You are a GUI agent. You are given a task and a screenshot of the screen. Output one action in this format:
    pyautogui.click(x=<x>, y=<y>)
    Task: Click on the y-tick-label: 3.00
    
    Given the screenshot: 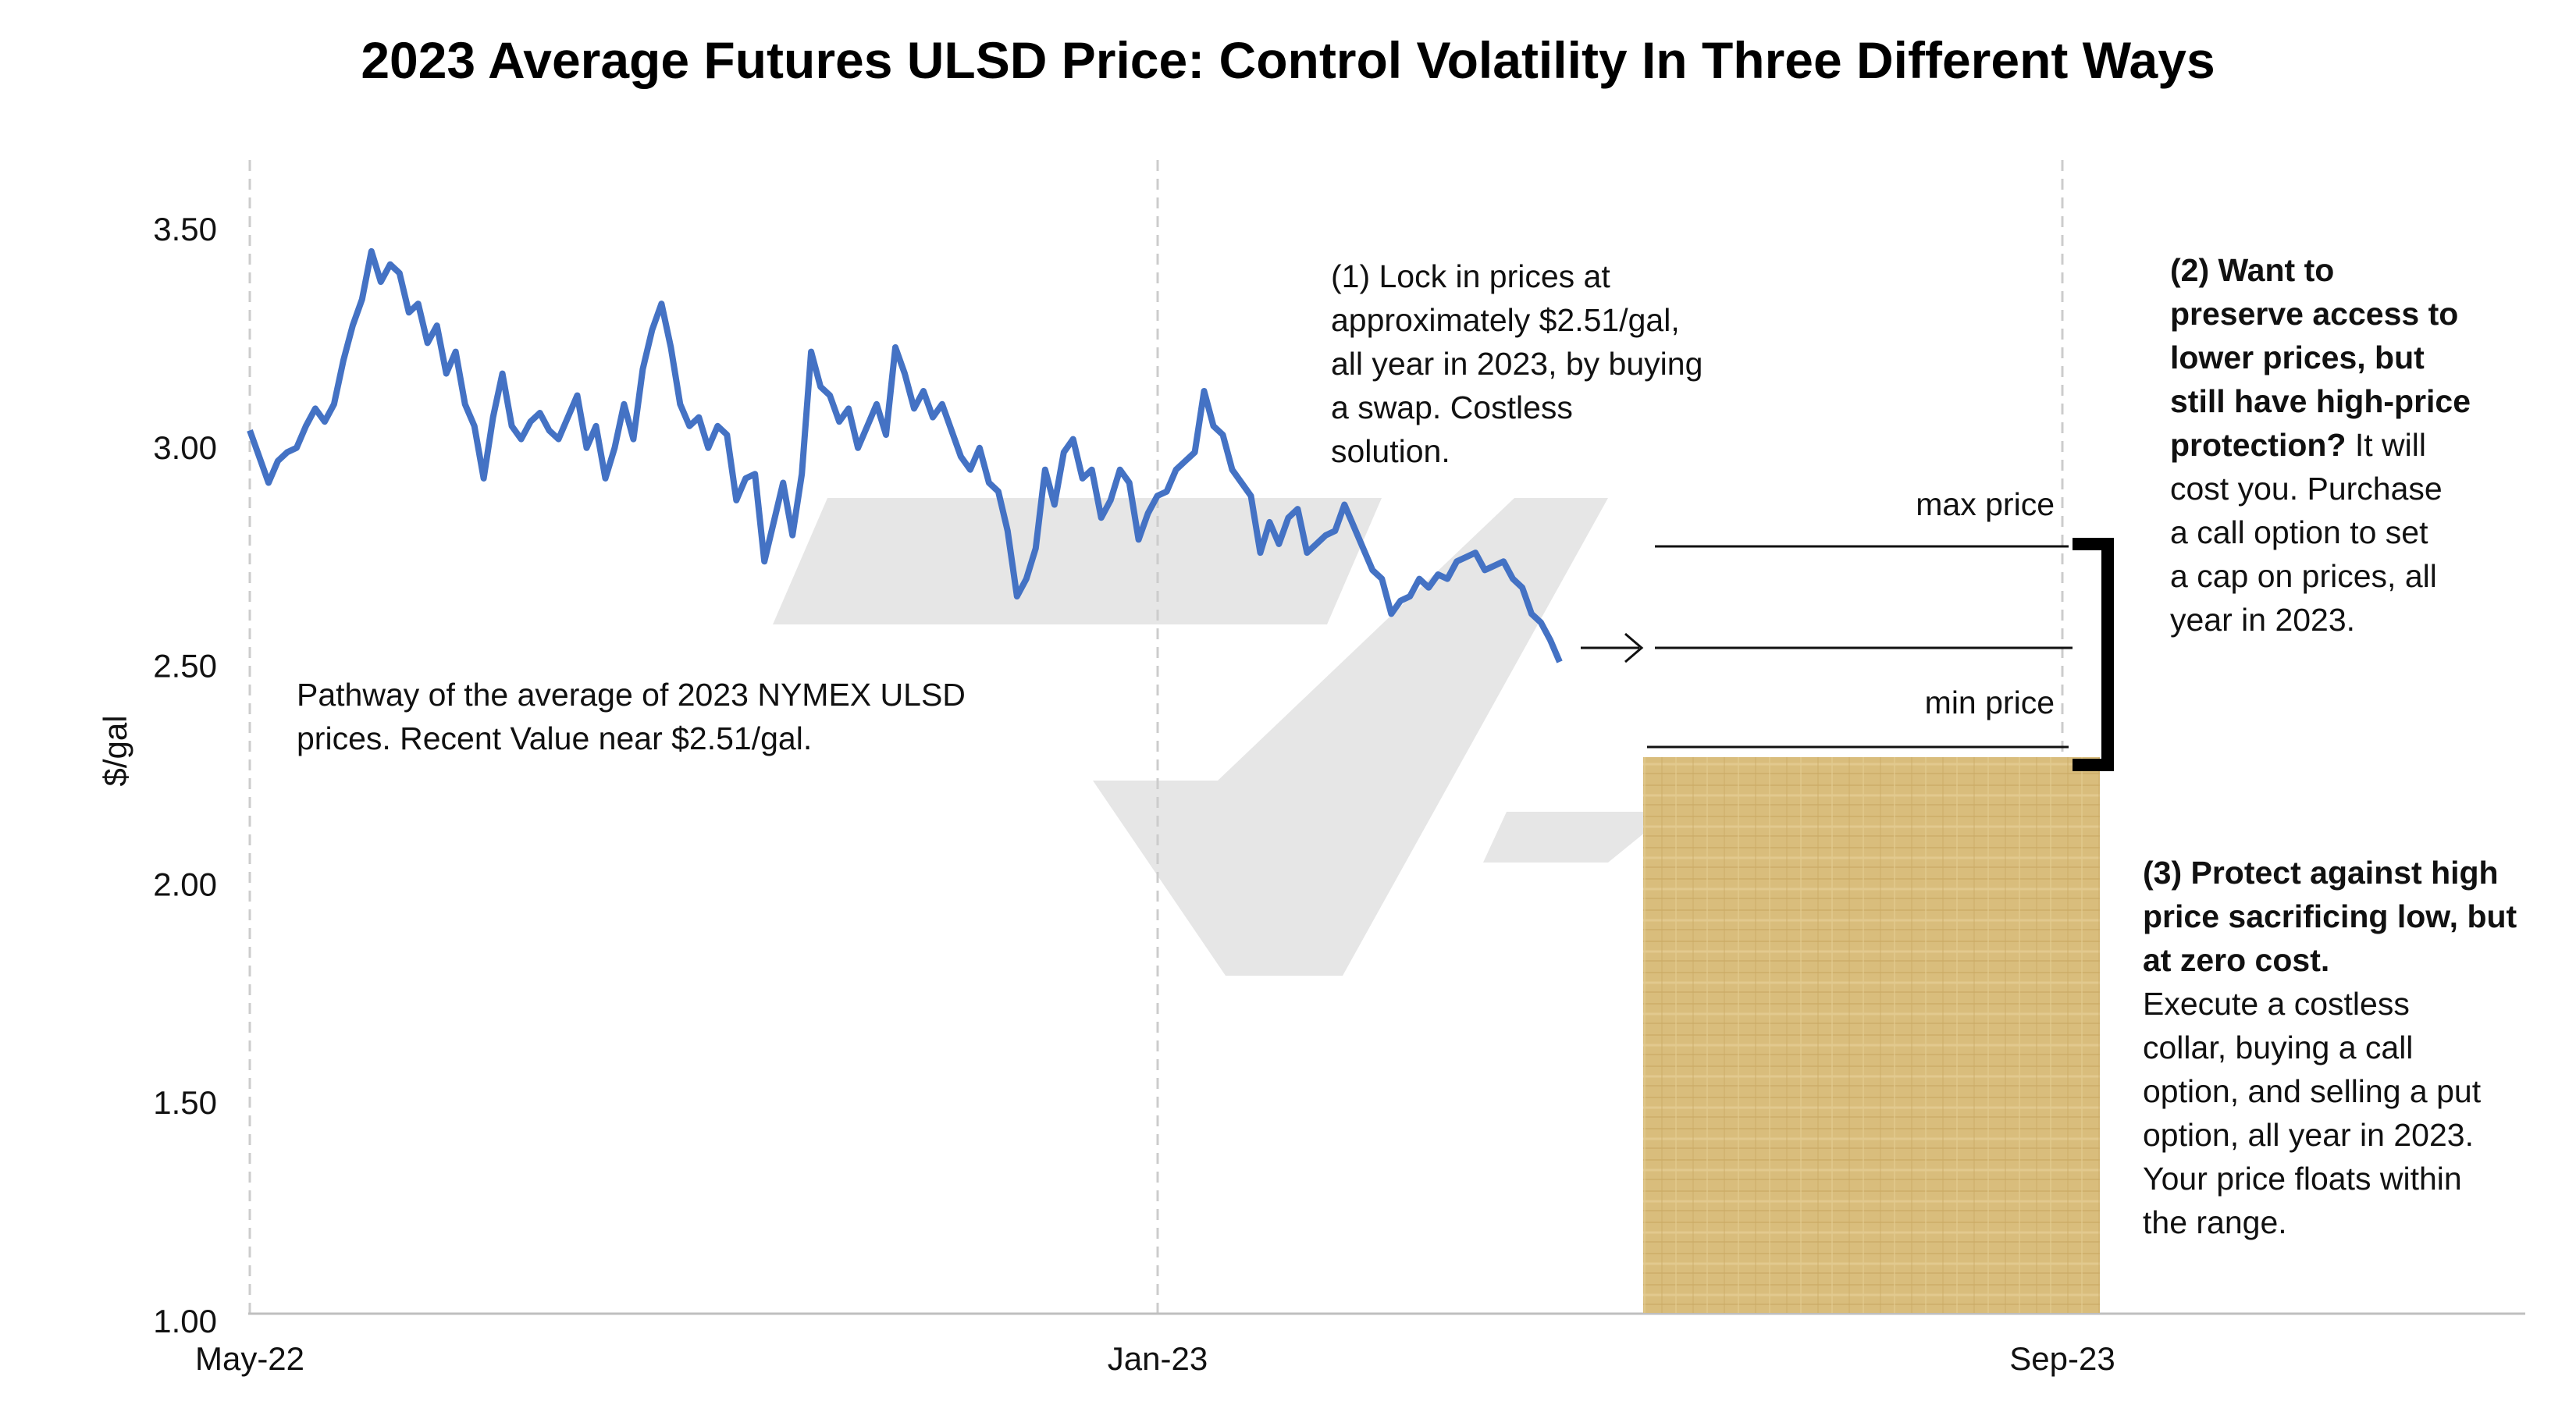 What is the action you would take?
    pyautogui.click(x=185, y=447)
    